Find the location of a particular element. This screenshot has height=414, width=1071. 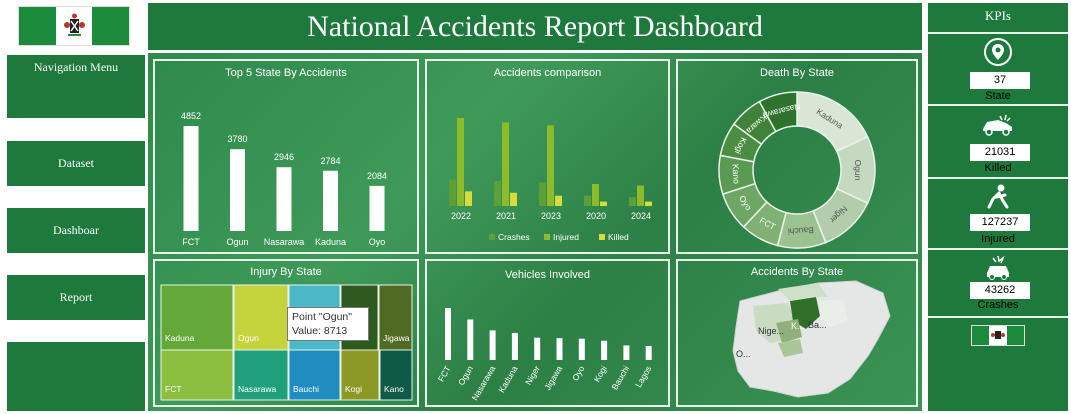

top5-category-label: Kaduna is located at coordinates (330, 242).